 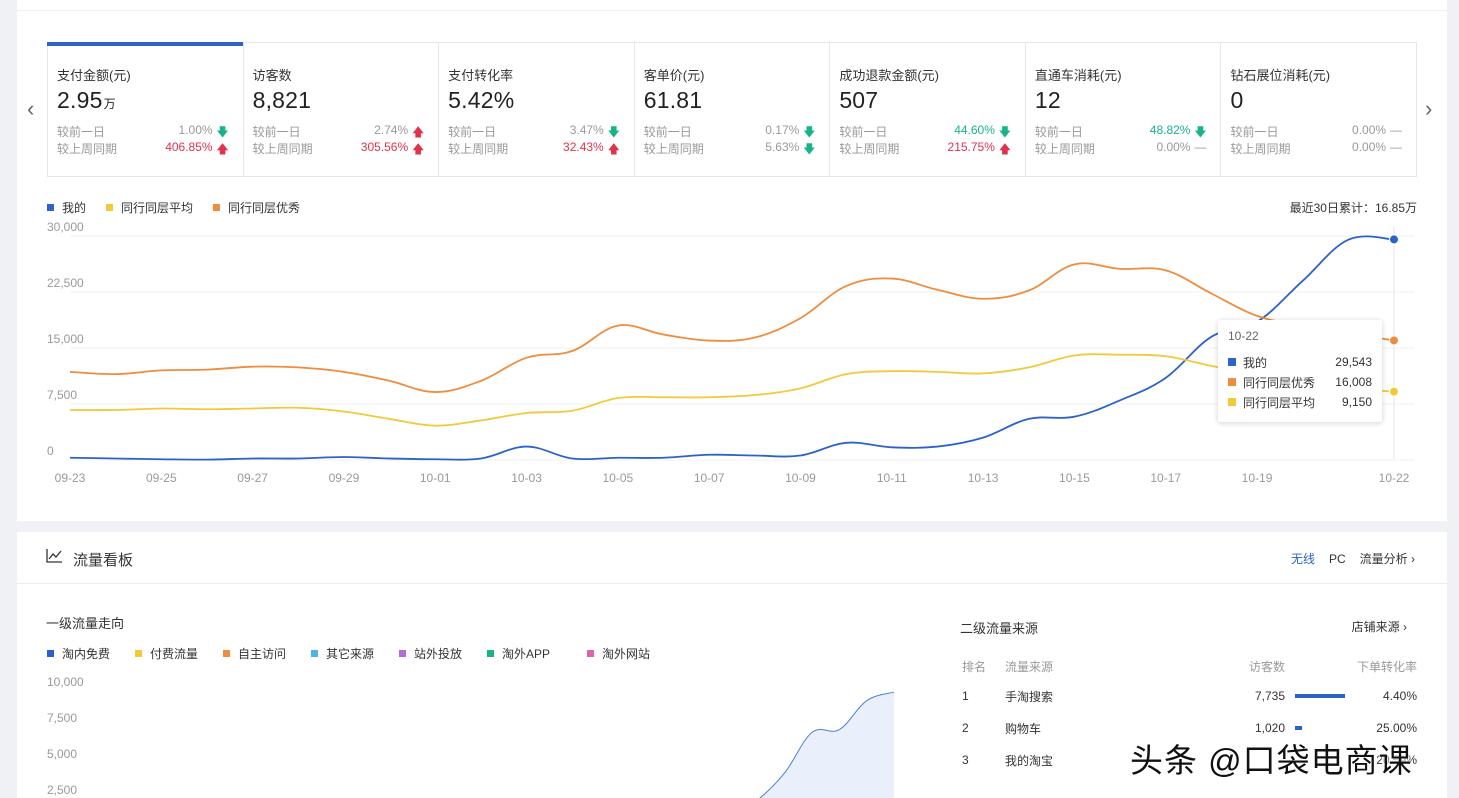 What do you see at coordinates (526, 654) in the screenshot?
I see `legend-label: 淘外APP` at bounding box center [526, 654].